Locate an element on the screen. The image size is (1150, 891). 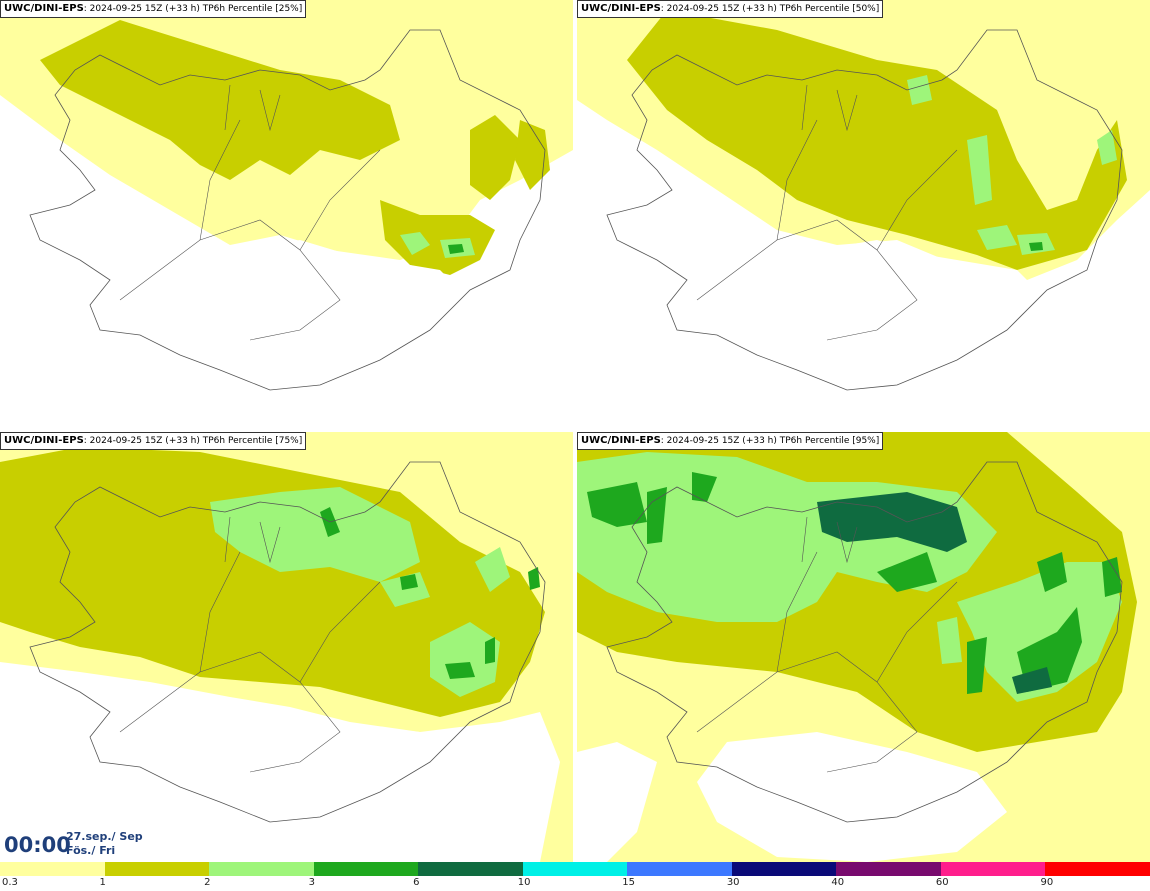
colorbar-tick-label: 10 is located at coordinates (524, 882).